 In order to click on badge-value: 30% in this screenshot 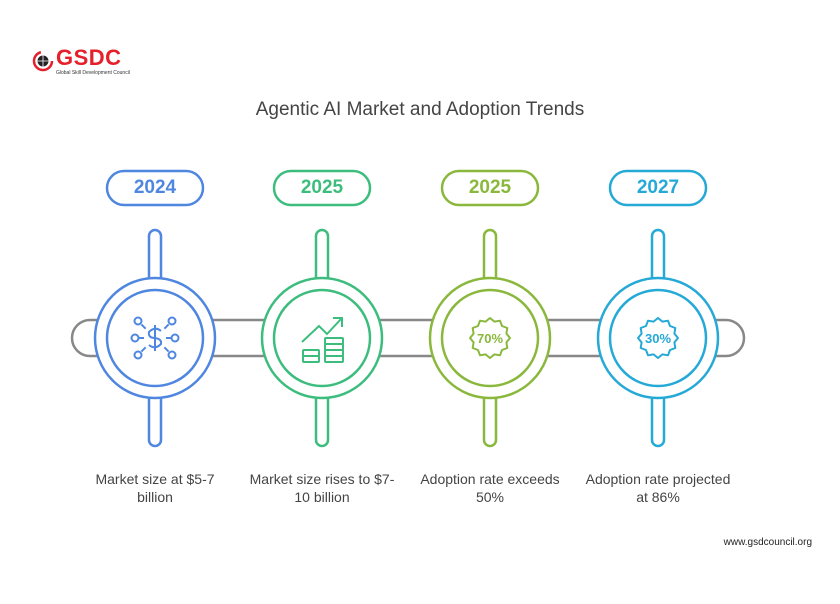, I will do `click(658, 338)`.